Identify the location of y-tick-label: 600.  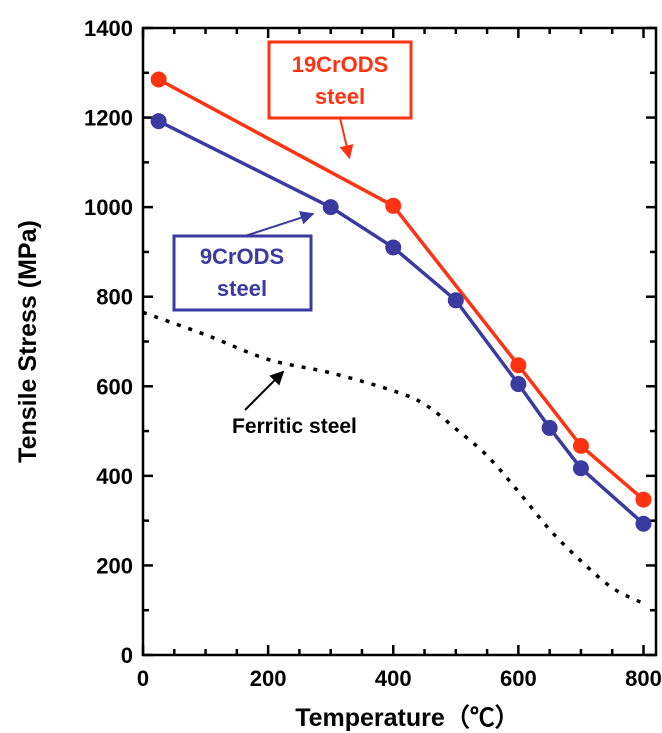
(114, 386).